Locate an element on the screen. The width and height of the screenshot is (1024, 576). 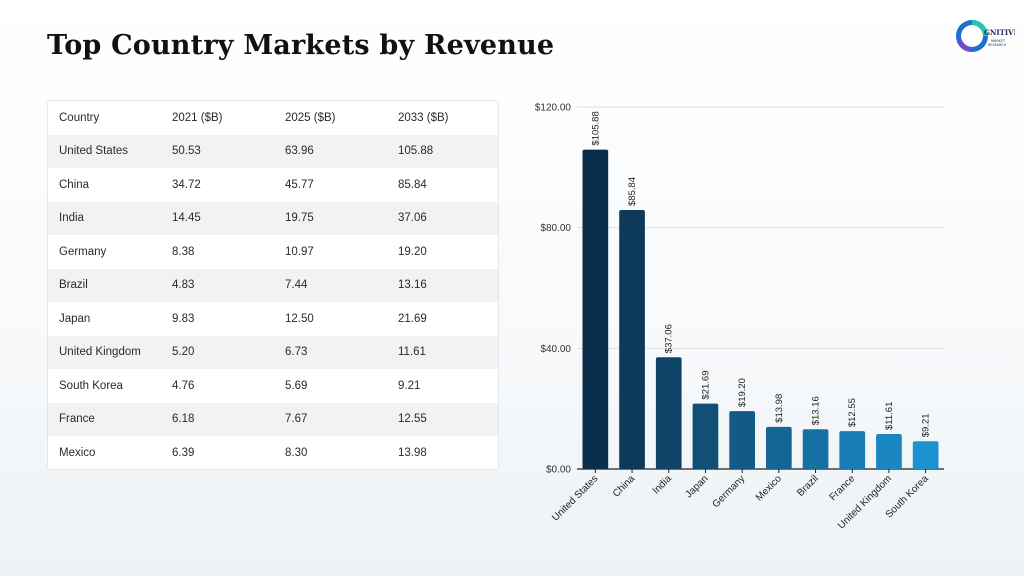
table-row: India 14.45 19.75 37.06 is located at coordinates (273, 218).